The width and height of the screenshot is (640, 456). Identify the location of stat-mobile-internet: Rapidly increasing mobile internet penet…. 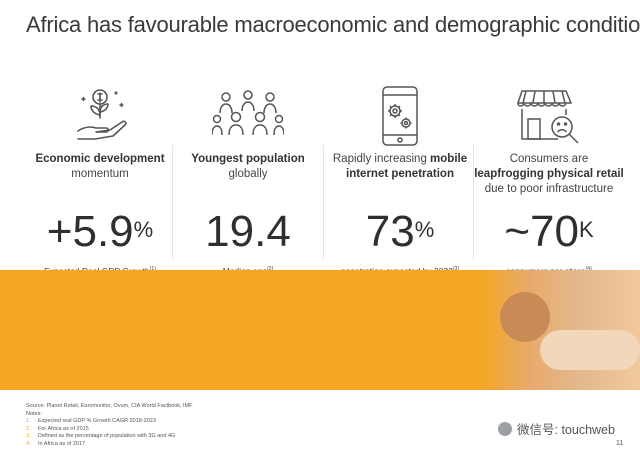
(400, 178).